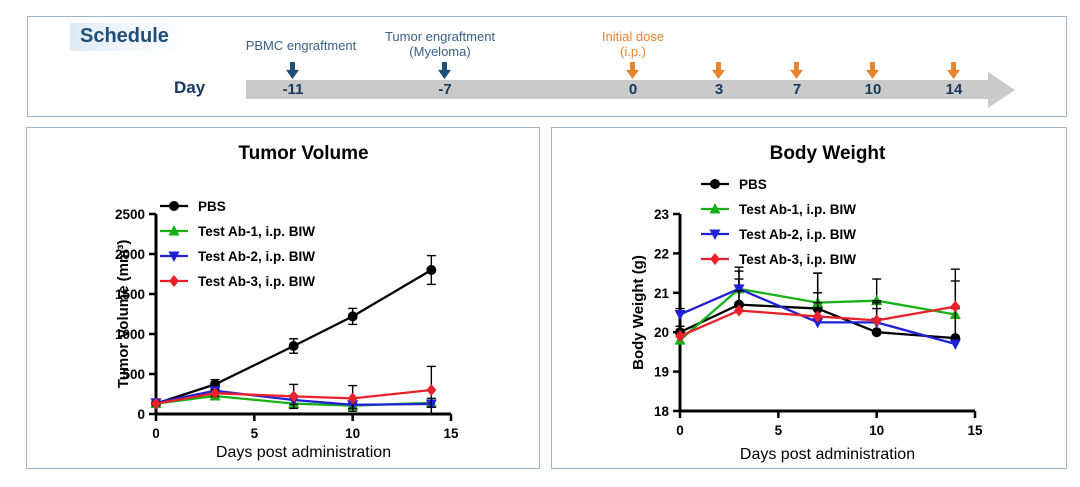 This screenshot has width=1080, height=487. Describe the element at coordinates (633, 51) in the screenshot. I see `schedule-annotation-line: (i.p.)` at that location.